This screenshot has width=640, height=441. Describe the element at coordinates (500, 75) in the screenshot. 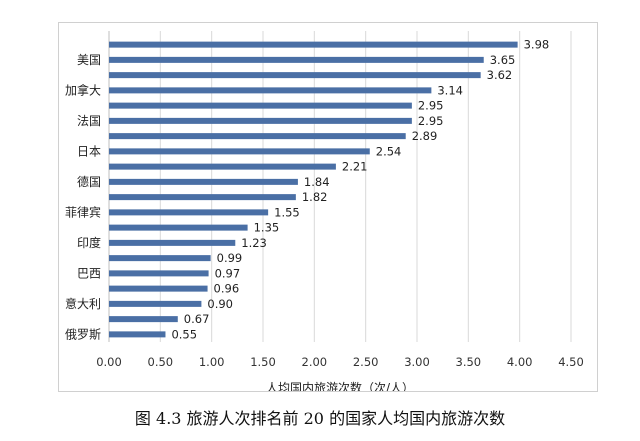

I see `bar-value-label: 3.62` at that location.